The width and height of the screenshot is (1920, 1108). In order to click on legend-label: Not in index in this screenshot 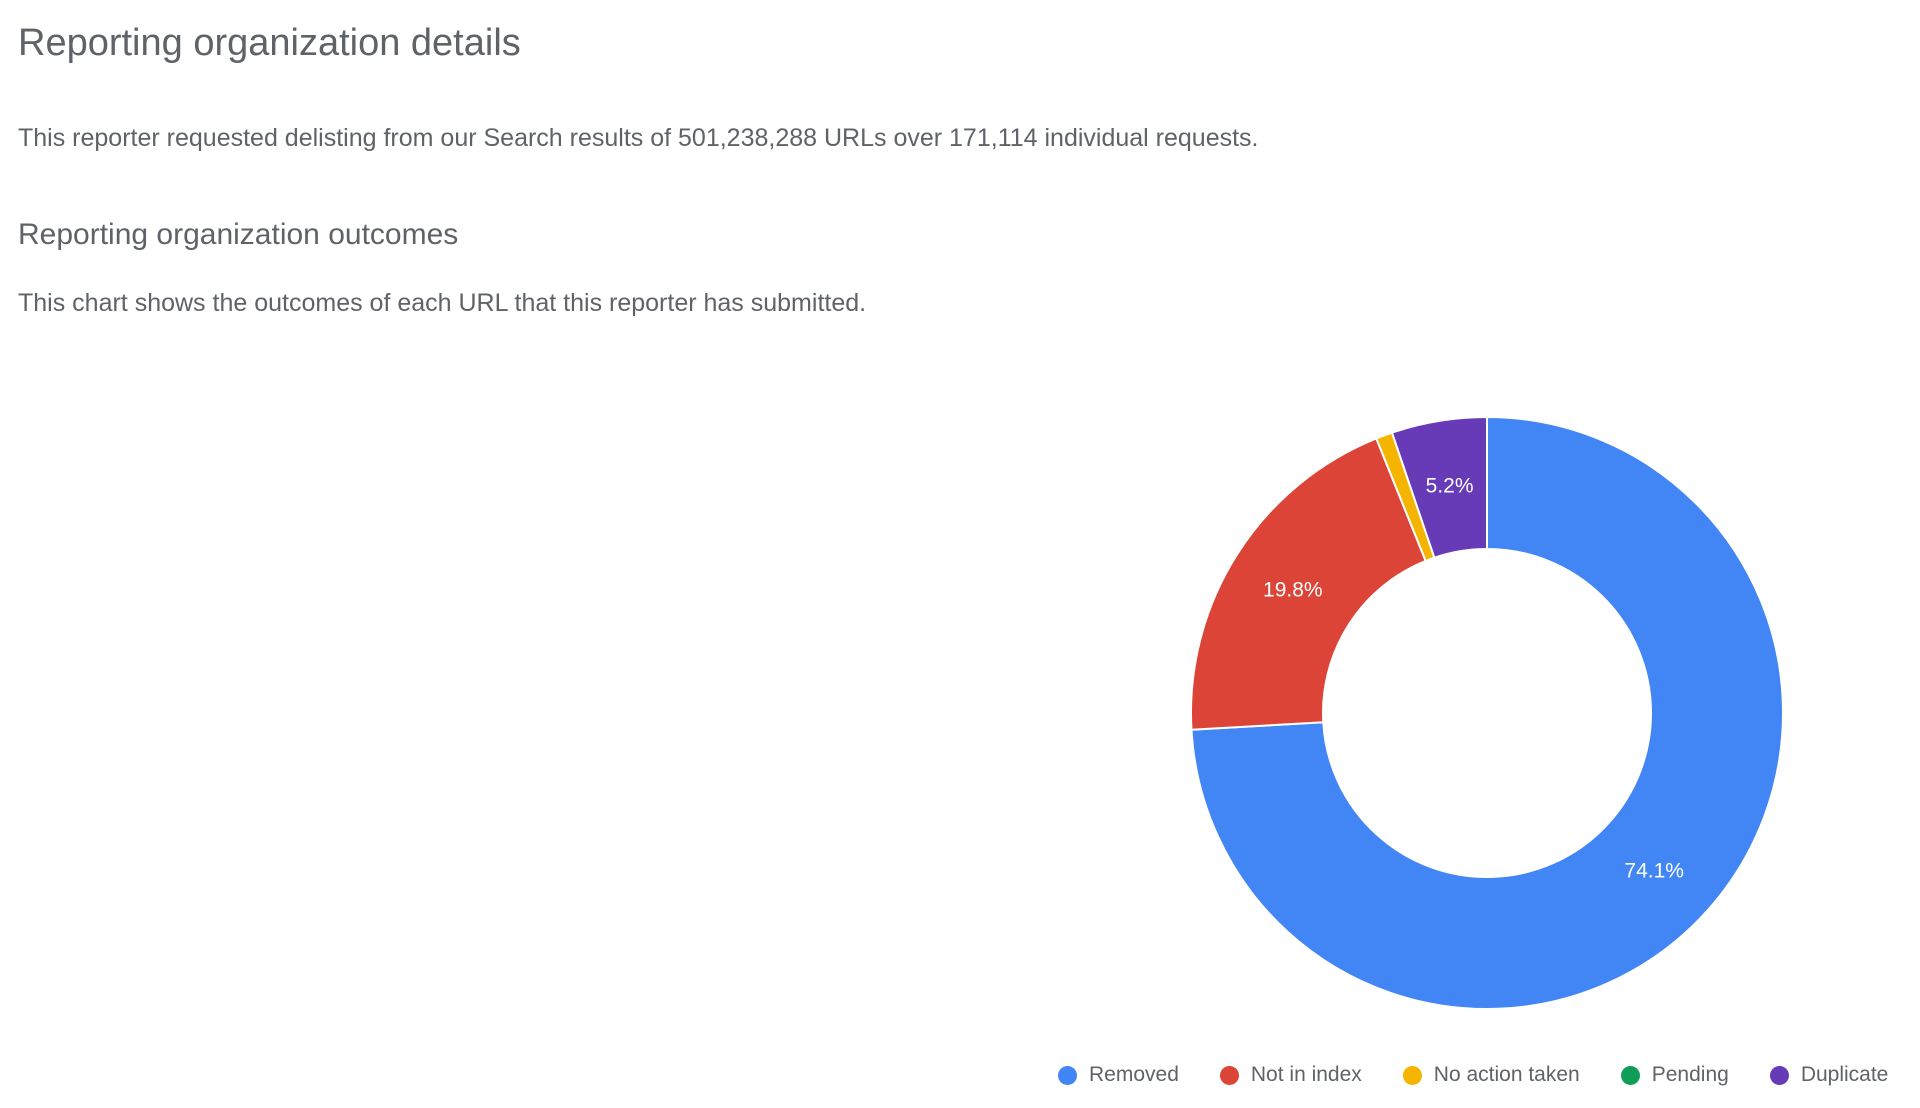, I will do `click(1306, 1074)`.